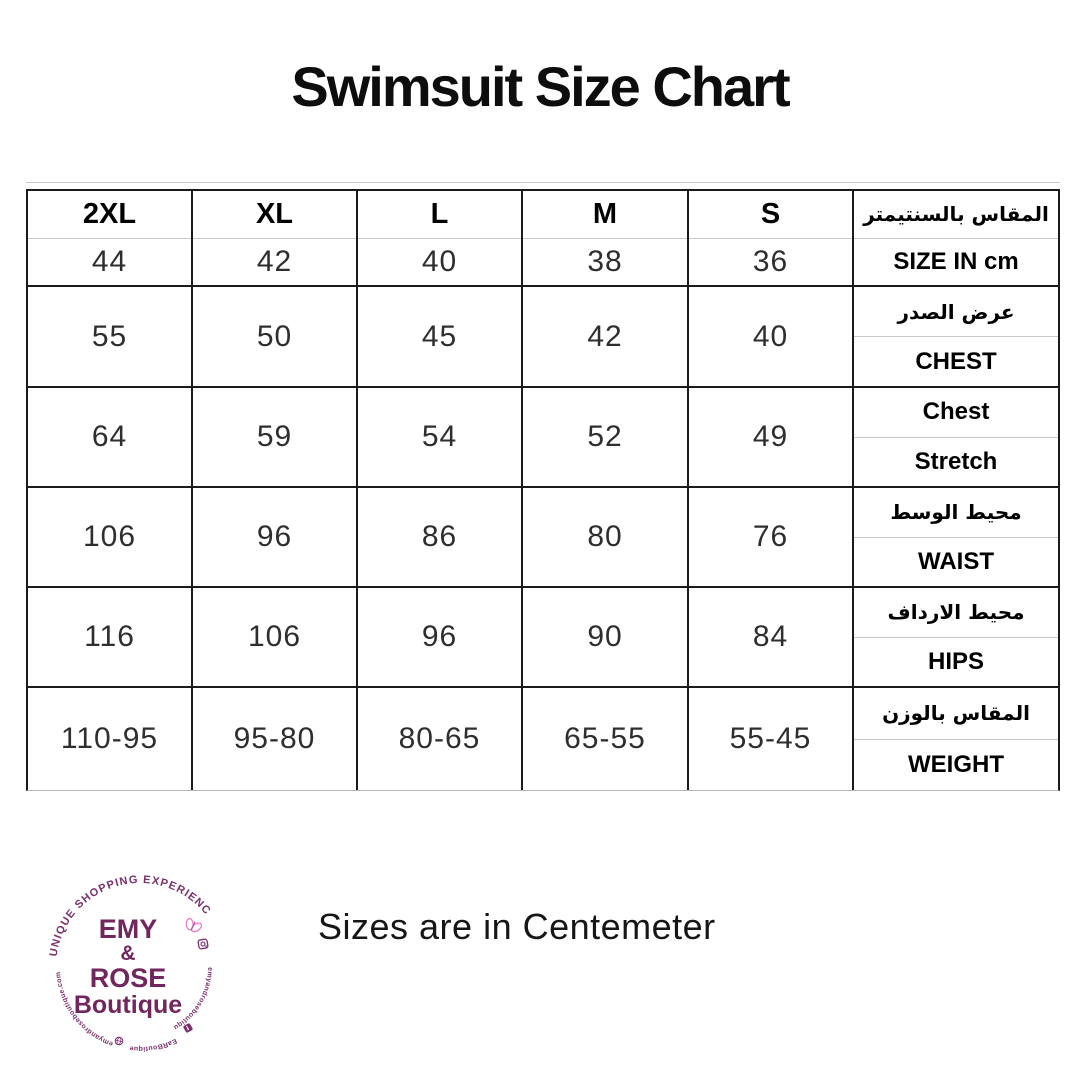  I want to click on size-header: L, so click(439, 215).